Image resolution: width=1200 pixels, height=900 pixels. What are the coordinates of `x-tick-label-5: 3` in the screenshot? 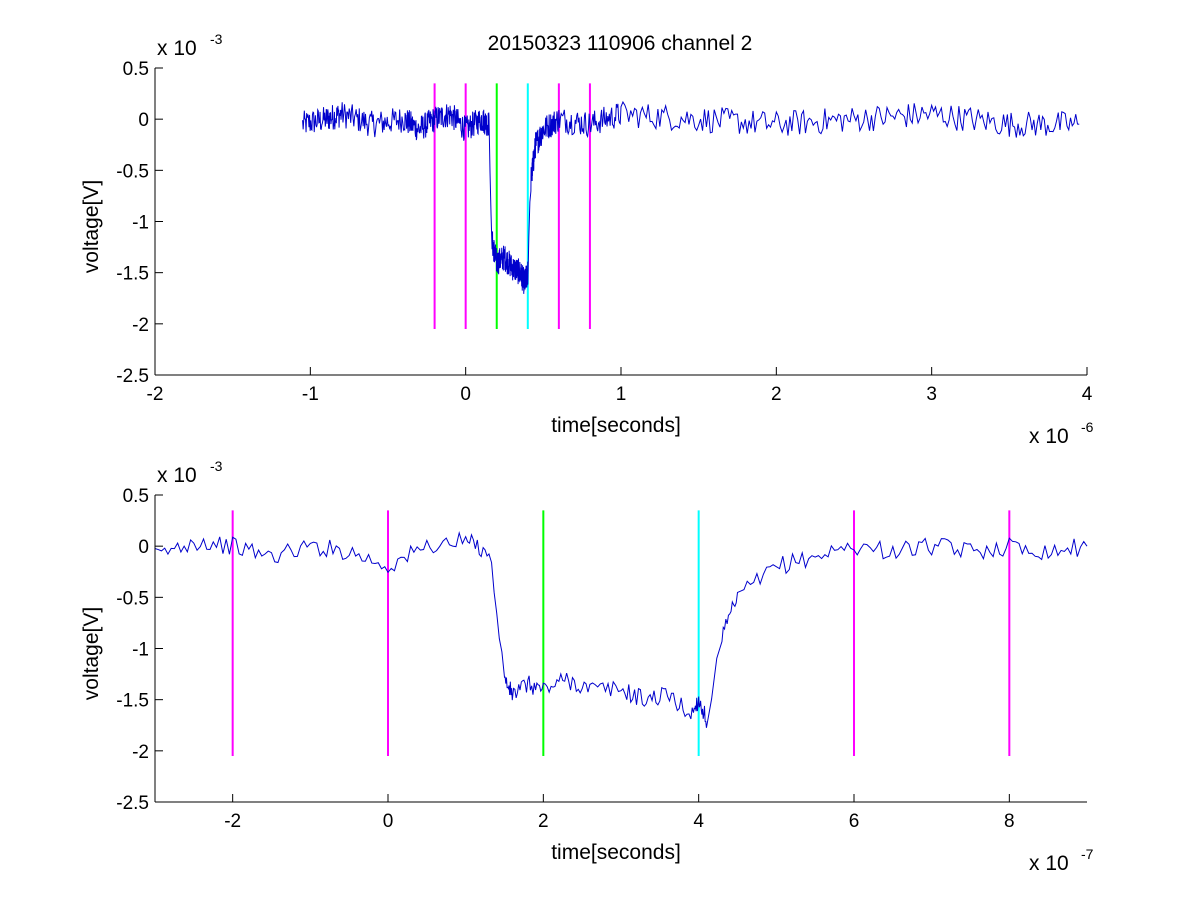 It's located at (931, 394).